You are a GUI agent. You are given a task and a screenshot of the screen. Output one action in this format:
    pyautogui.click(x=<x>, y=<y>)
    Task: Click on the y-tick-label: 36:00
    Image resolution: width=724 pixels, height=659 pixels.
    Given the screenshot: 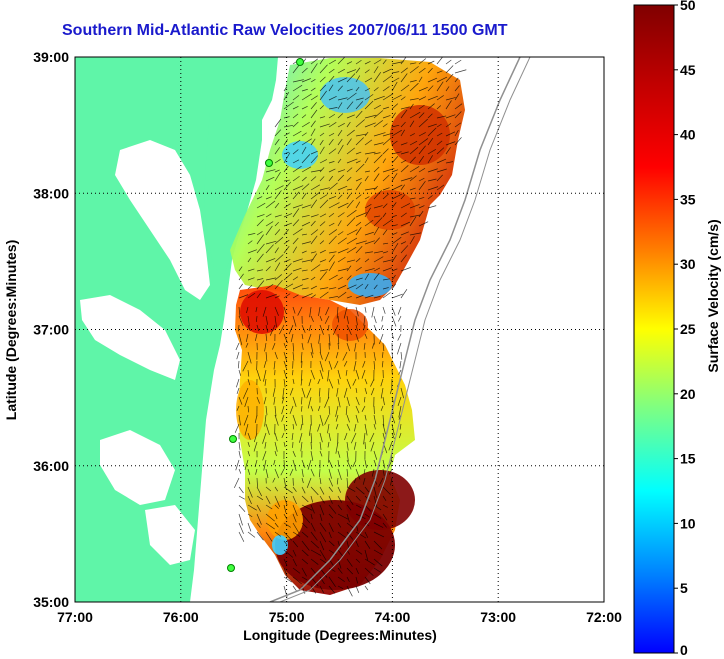 What is the action you would take?
    pyautogui.click(x=51, y=466)
    